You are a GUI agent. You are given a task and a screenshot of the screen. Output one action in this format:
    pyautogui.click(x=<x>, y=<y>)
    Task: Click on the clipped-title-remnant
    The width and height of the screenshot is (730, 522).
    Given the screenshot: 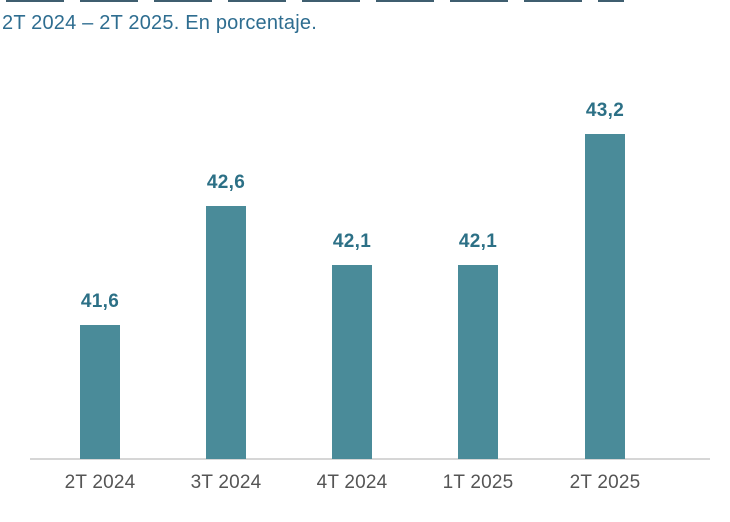 What is the action you would take?
    pyautogui.click(x=315, y=1)
    